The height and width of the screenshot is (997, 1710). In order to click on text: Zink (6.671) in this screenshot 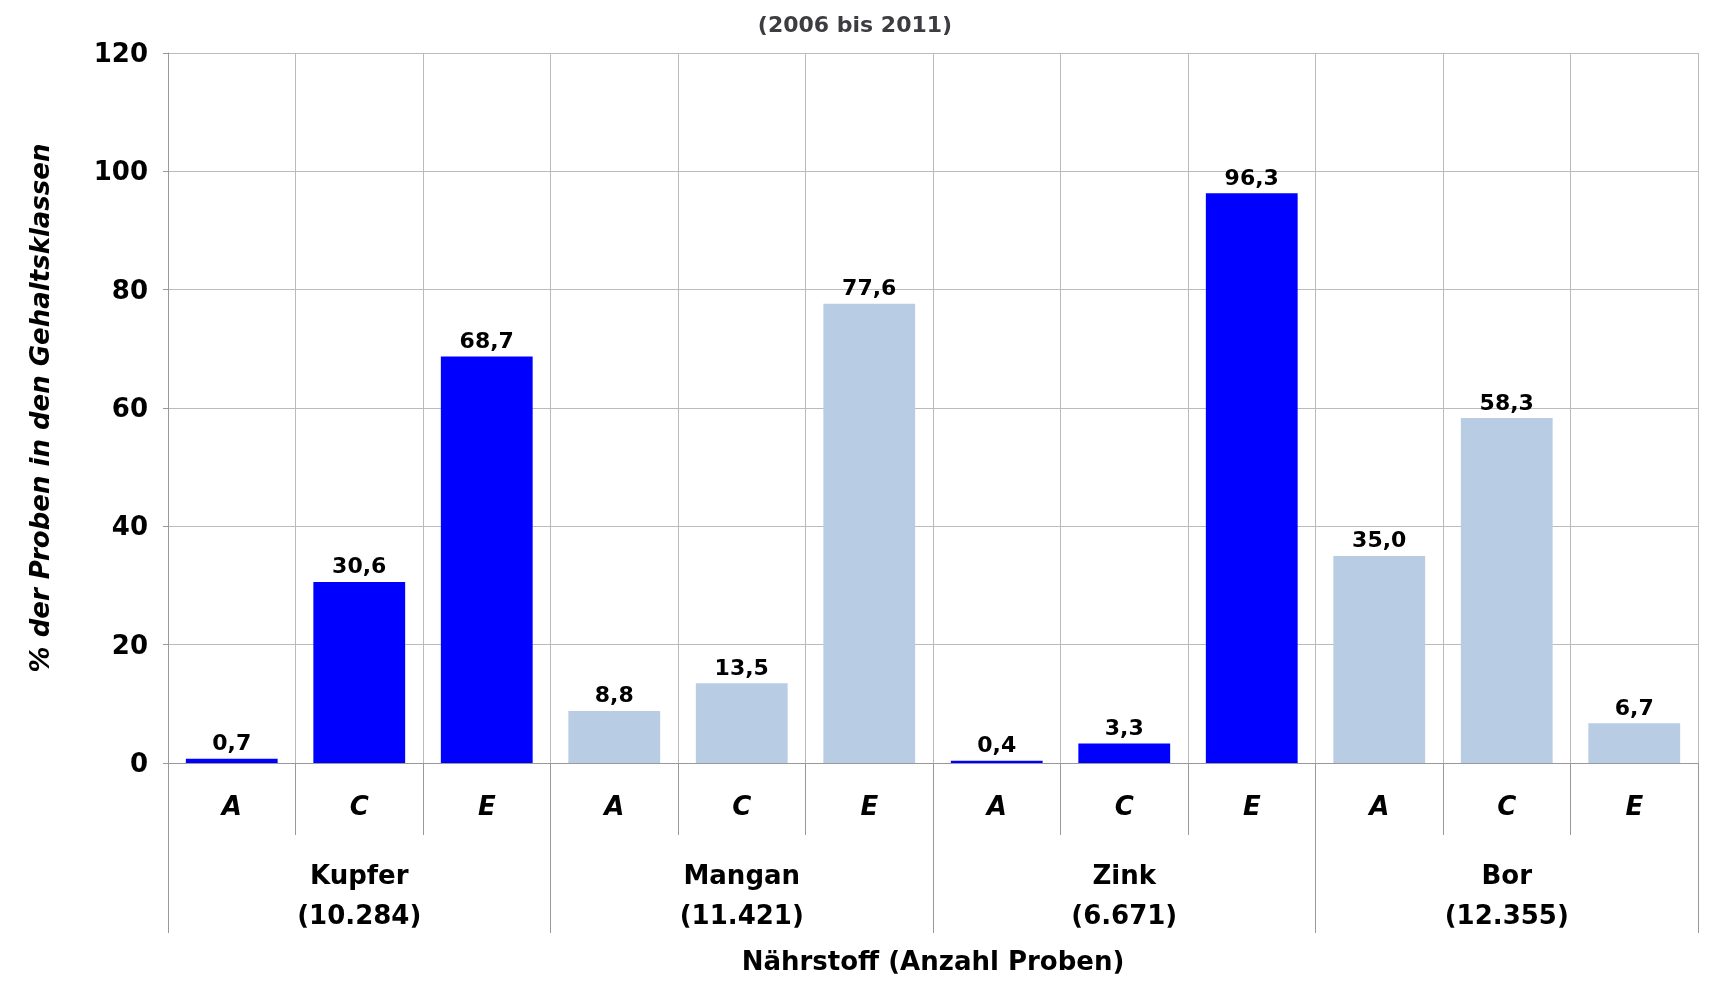, I will do `click(1124, 895)`.